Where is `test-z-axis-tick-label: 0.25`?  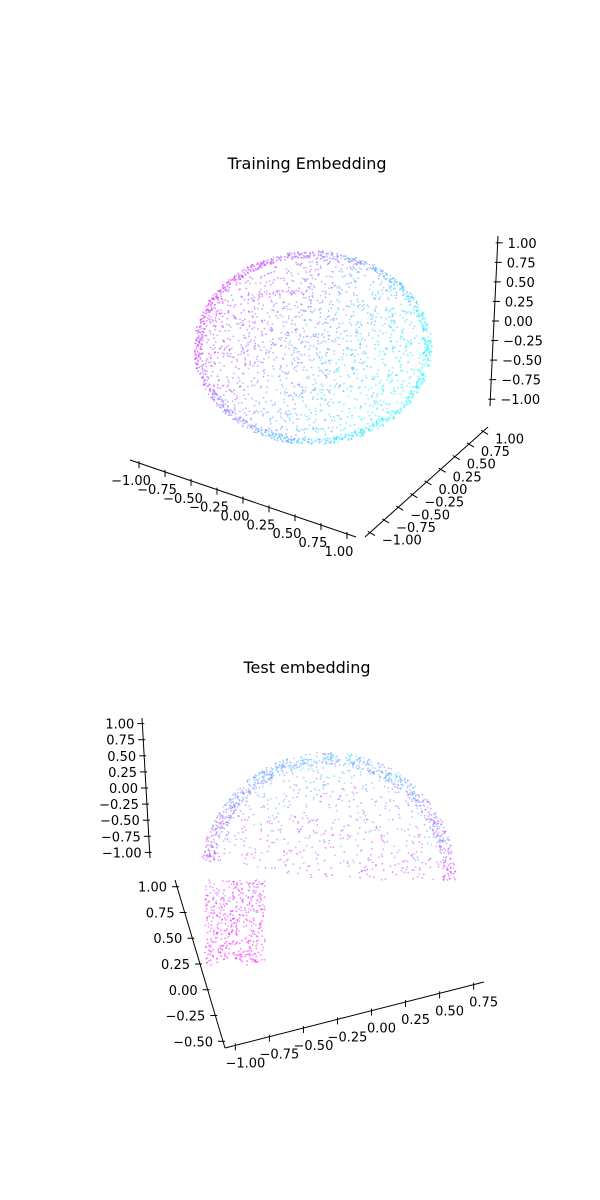
test-z-axis-tick-label: 0.25 is located at coordinates (122, 773).